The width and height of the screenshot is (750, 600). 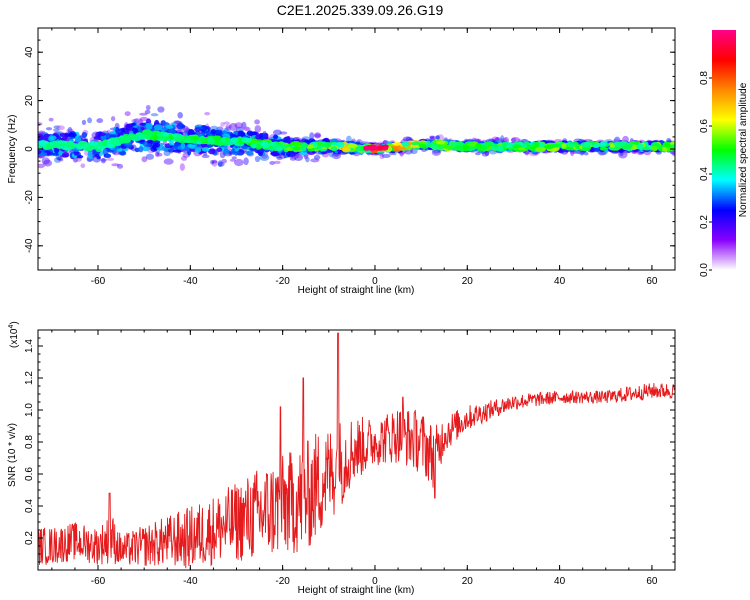 I want to click on x-tick-label: 0, so click(x=375, y=281).